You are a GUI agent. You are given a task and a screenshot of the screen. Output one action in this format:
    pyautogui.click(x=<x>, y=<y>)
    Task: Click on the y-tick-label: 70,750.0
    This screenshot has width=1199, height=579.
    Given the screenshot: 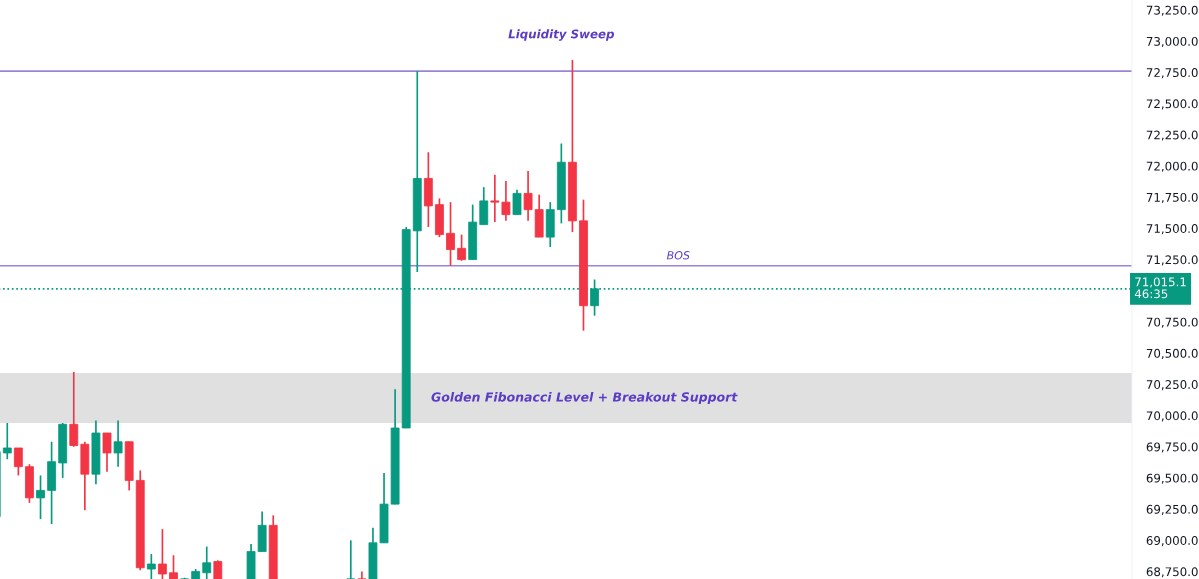 What is the action you would take?
    pyautogui.click(x=1172, y=322)
    